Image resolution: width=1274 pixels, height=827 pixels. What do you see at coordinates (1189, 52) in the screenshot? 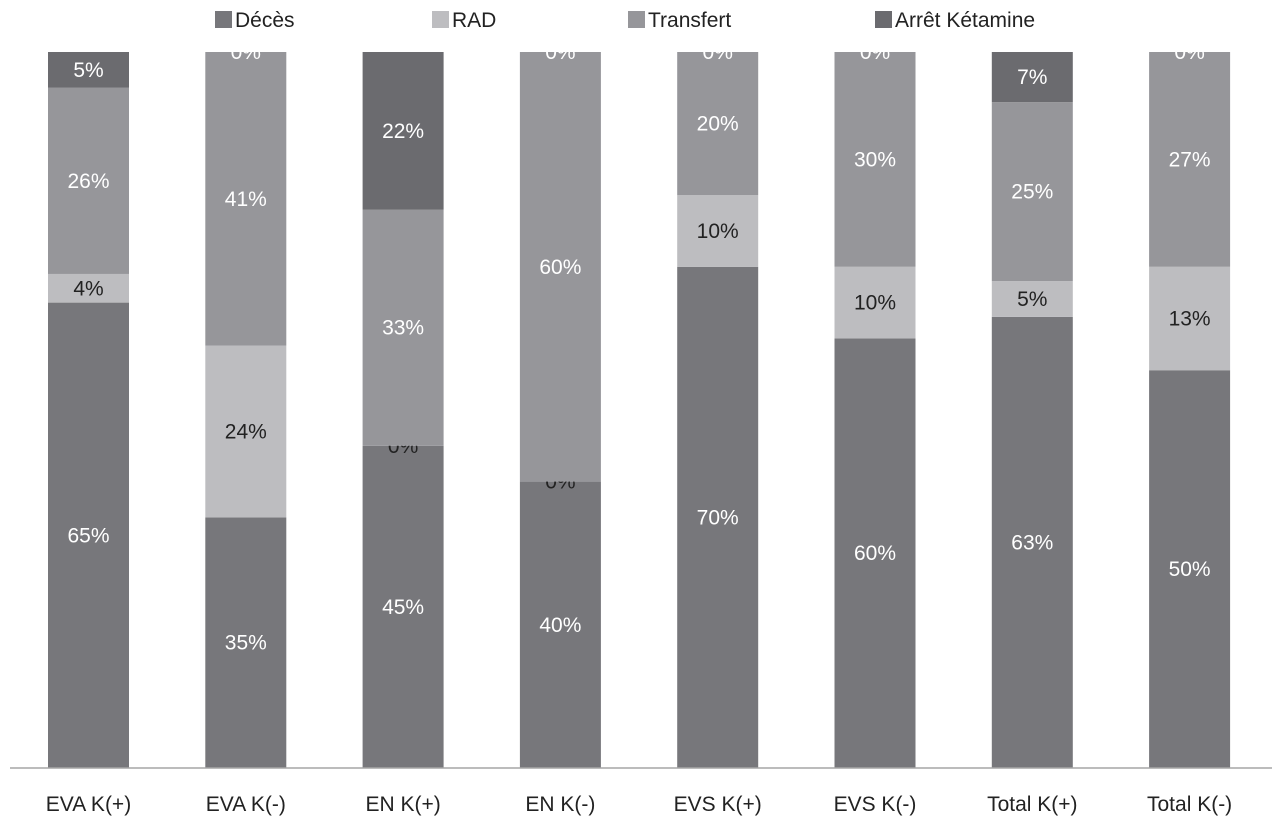
I see `data-label-arret-ketamine-total-k: 0%` at bounding box center [1189, 52].